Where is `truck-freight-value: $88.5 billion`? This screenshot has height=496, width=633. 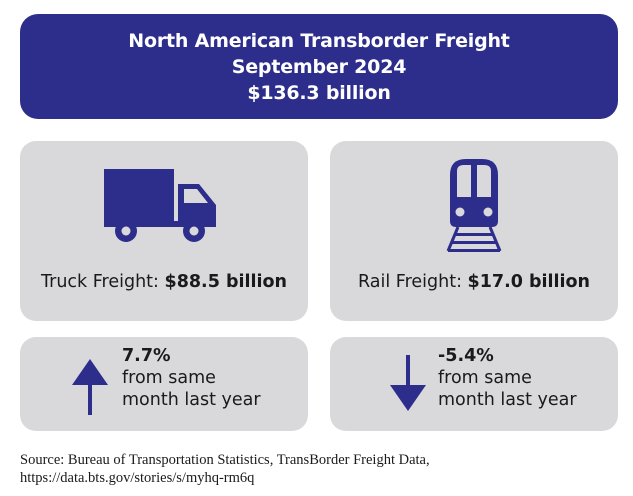
truck-freight-value: $88.5 billion is located at coordinates (225, 282).